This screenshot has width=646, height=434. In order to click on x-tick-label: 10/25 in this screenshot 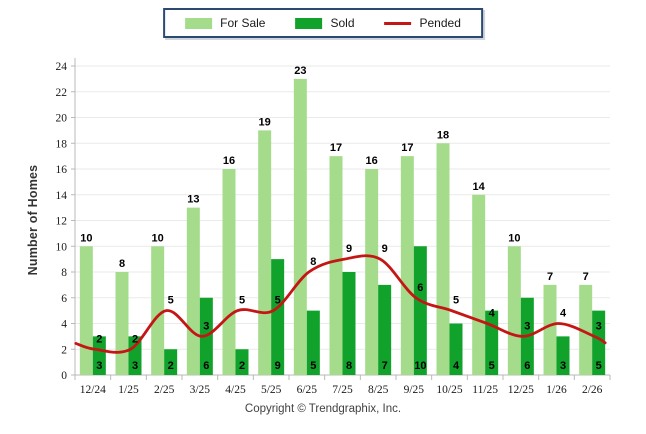, I will do `click(449, 390)`.